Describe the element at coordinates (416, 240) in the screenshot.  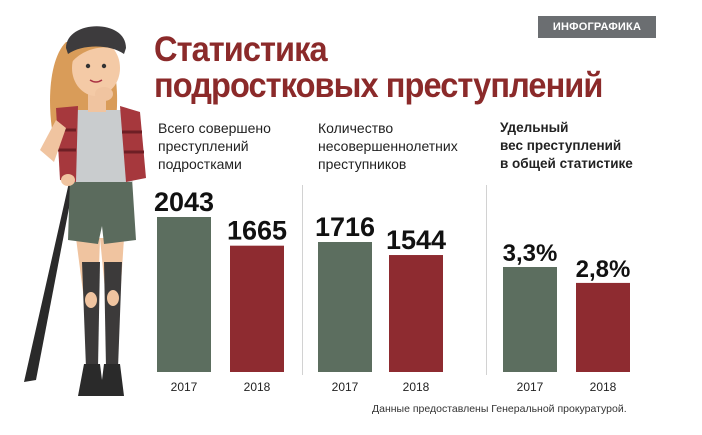
I see `bar-value-label: 1544` at that location.